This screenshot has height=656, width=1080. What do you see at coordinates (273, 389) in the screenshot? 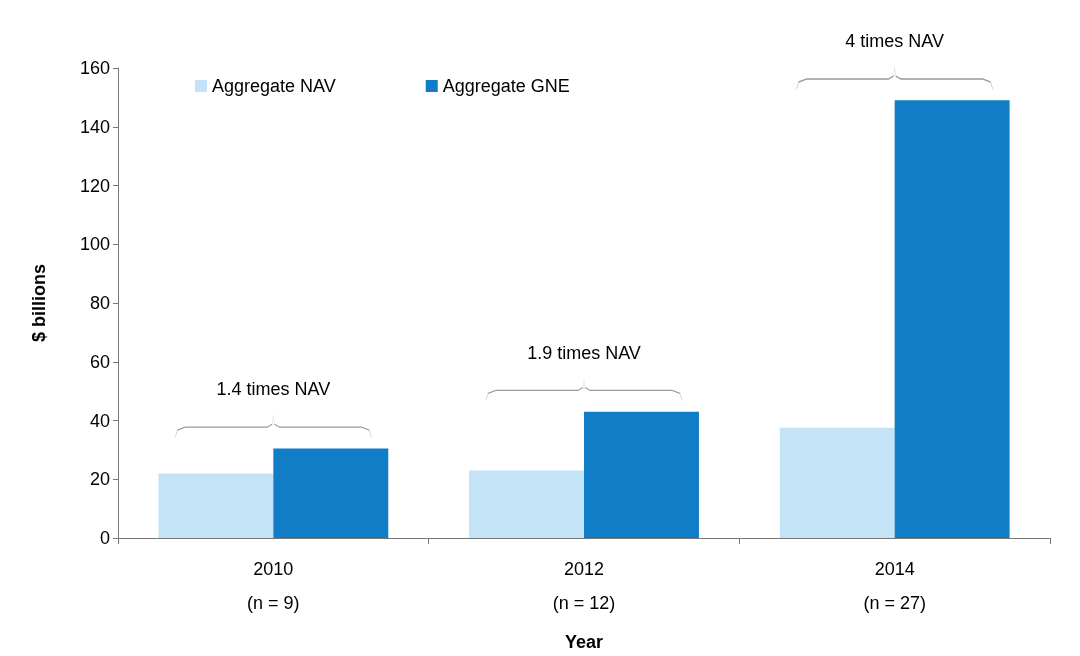
I see `annotation: 1.4 times NAV` at bounding box center [273, 389].